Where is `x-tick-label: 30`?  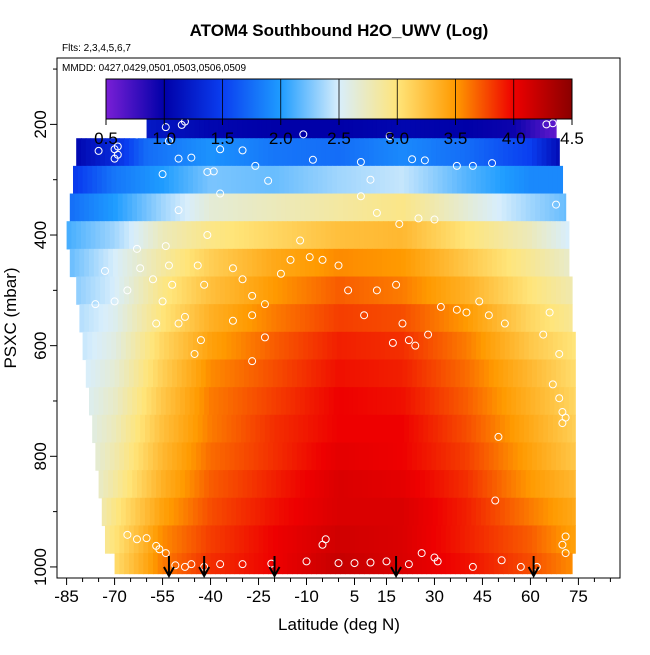 x-tick-label: 30 is located at coordinates (434, 596).